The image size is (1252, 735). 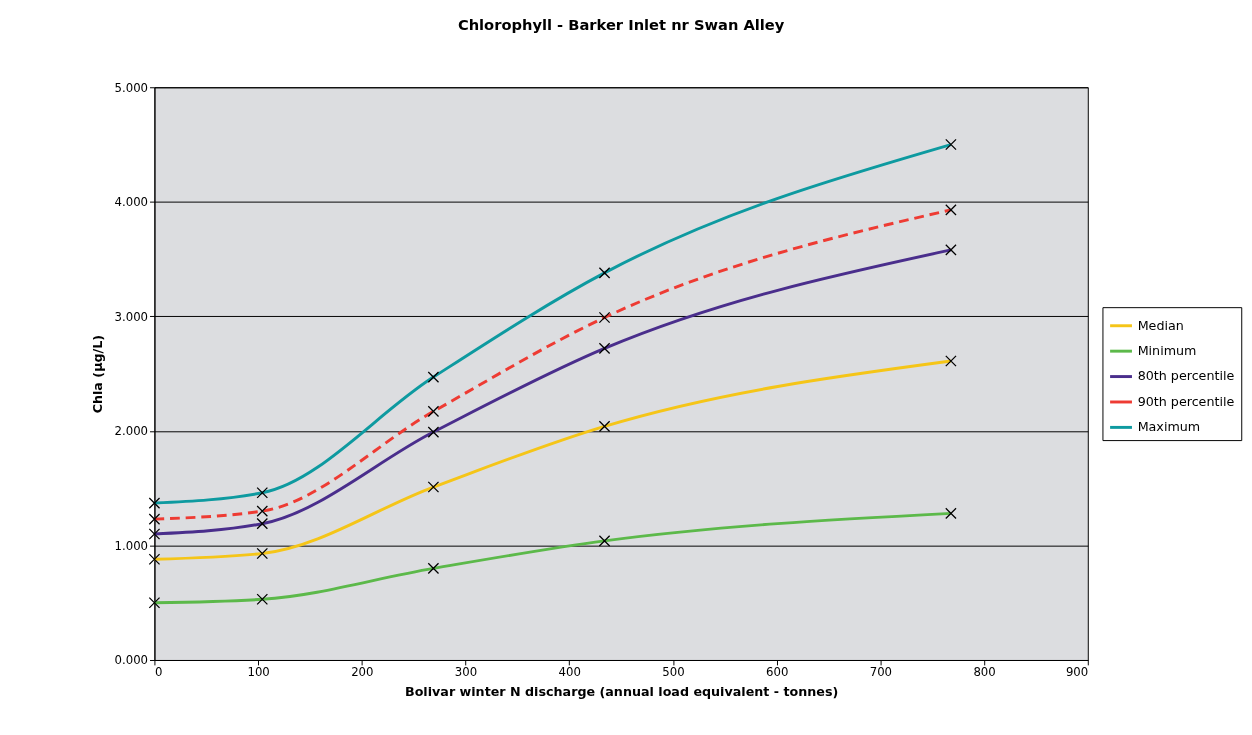 What do you see at coordinates (158, 672) in the screenshot?
I see `x-tick-label: 0` at bounding box center [158, 672].